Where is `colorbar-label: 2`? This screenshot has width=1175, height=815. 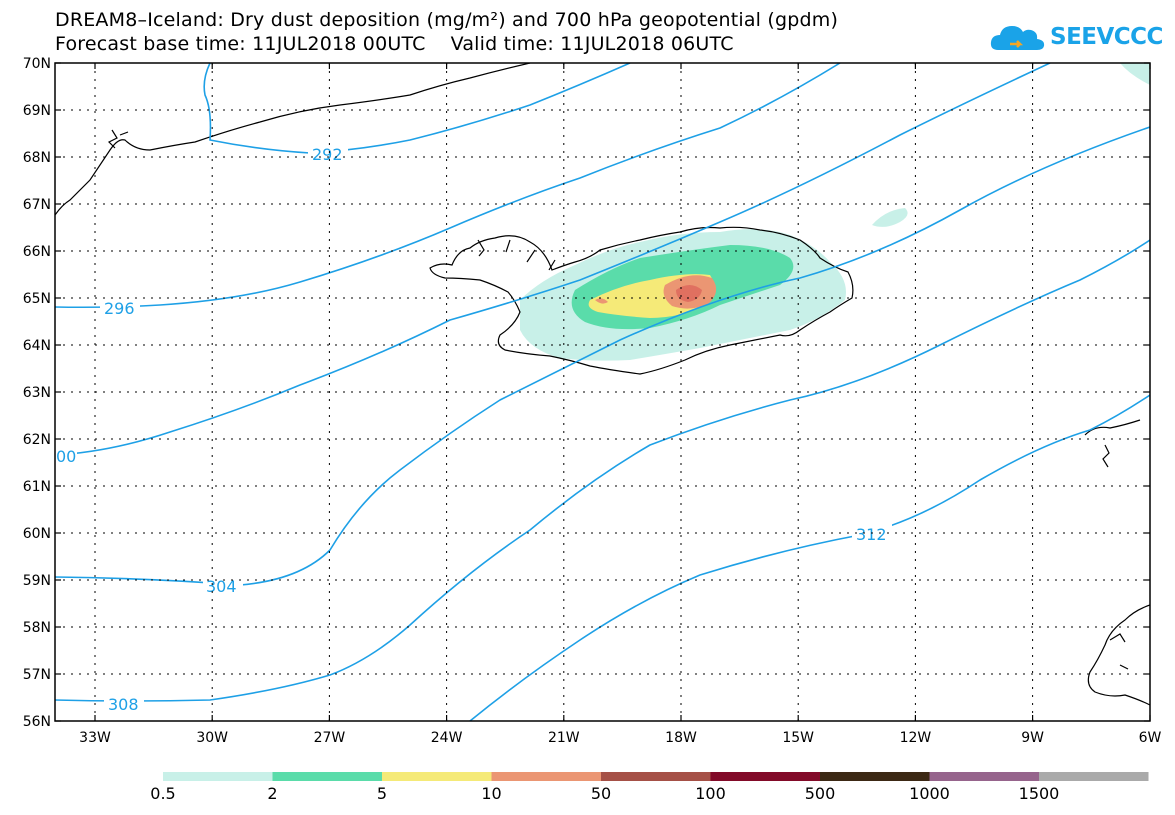 colorbar-label: 2 is located at coordinates (272, 793).